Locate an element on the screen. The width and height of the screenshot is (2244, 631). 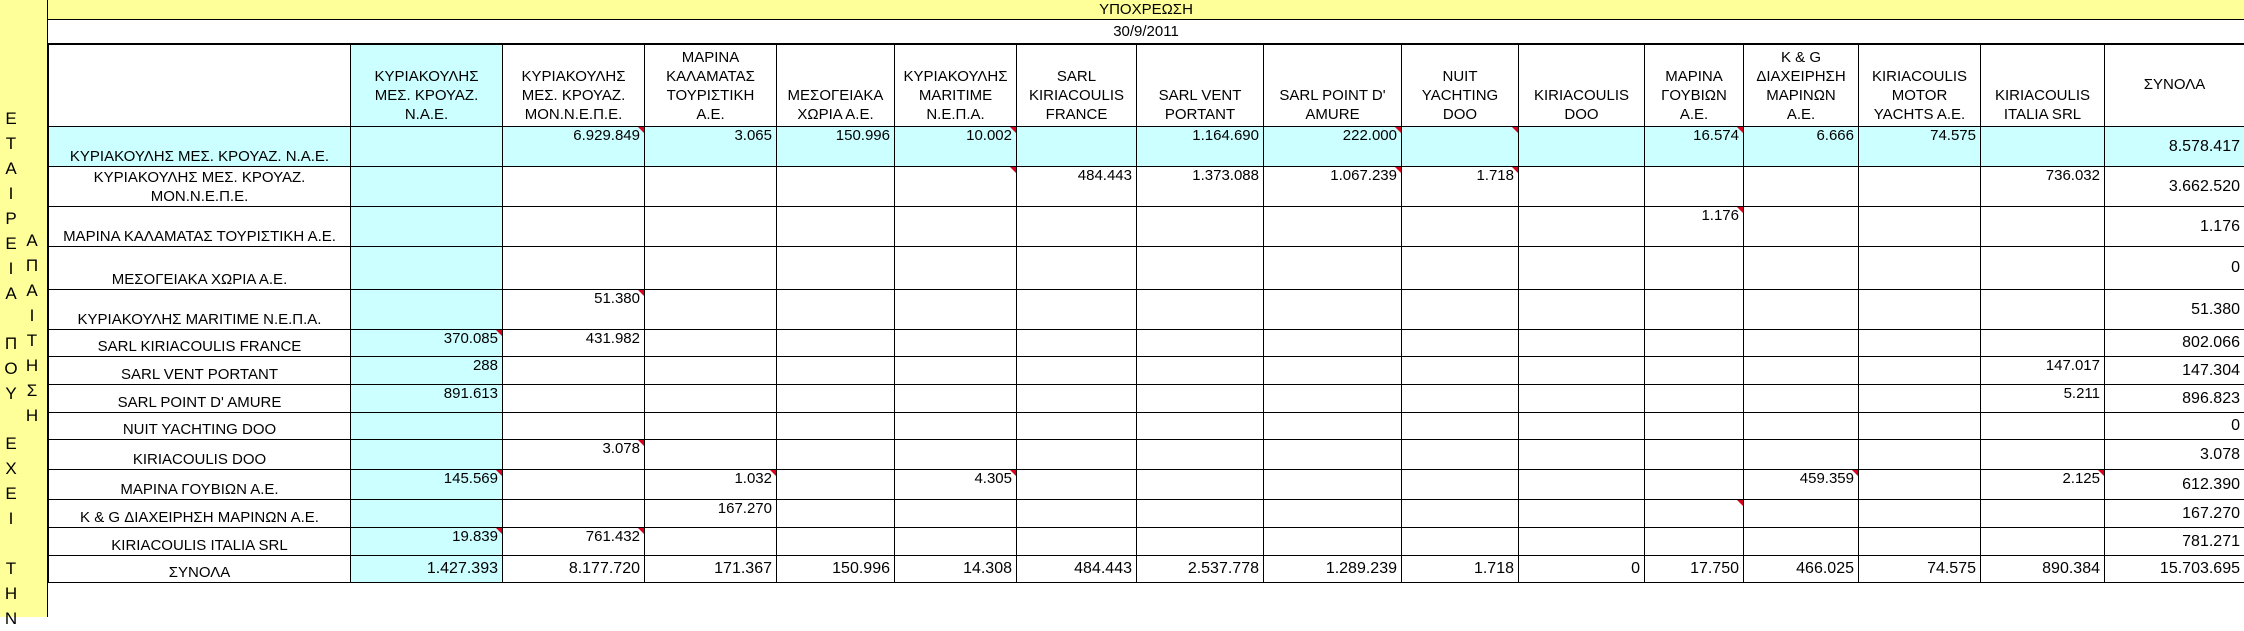
value-cell: 6.666 is located at coordinates (1801, 147).